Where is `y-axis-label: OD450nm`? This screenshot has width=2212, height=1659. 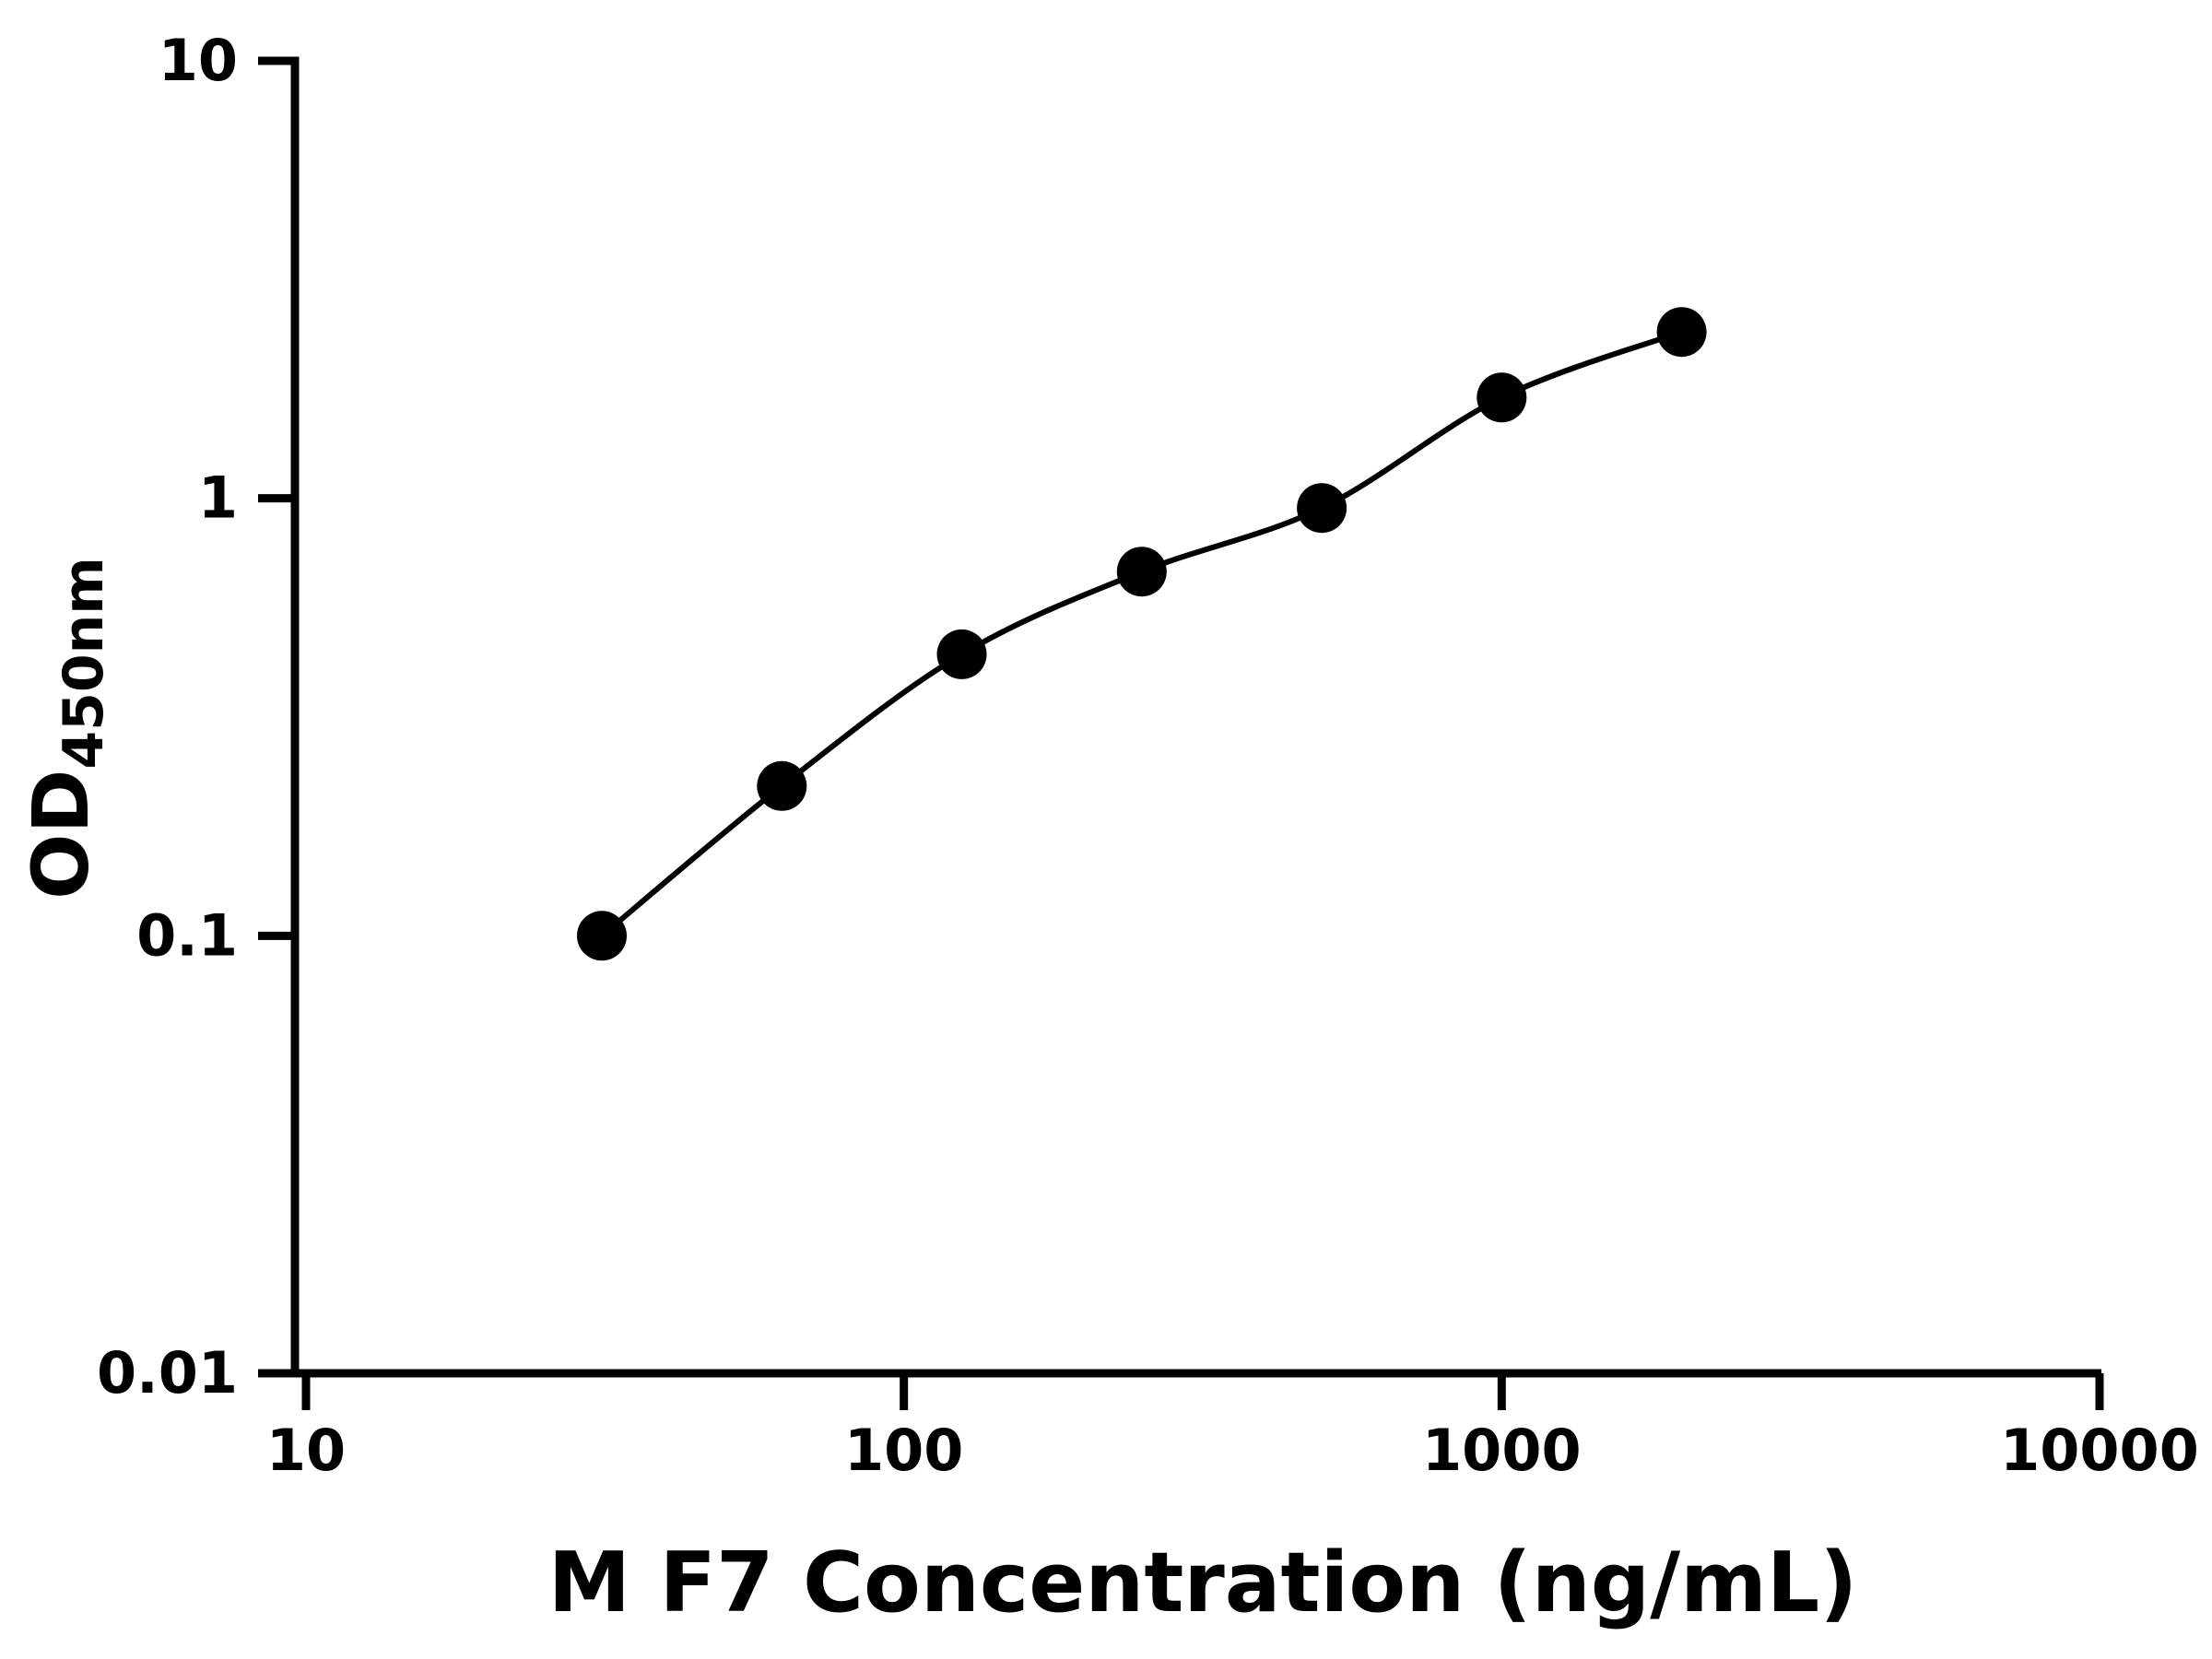
y-axis-label: OD450nm is located at coordinates (66, 728).